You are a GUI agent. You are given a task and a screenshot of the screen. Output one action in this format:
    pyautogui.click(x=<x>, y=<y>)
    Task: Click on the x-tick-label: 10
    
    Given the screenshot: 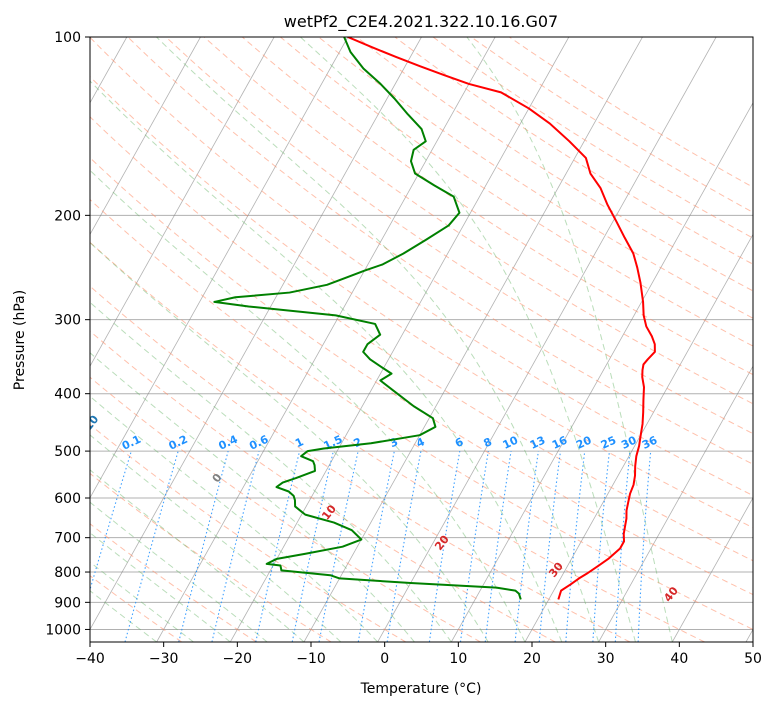 What is the action you would take?
    pyautogui.click(x=458, y=659)
    